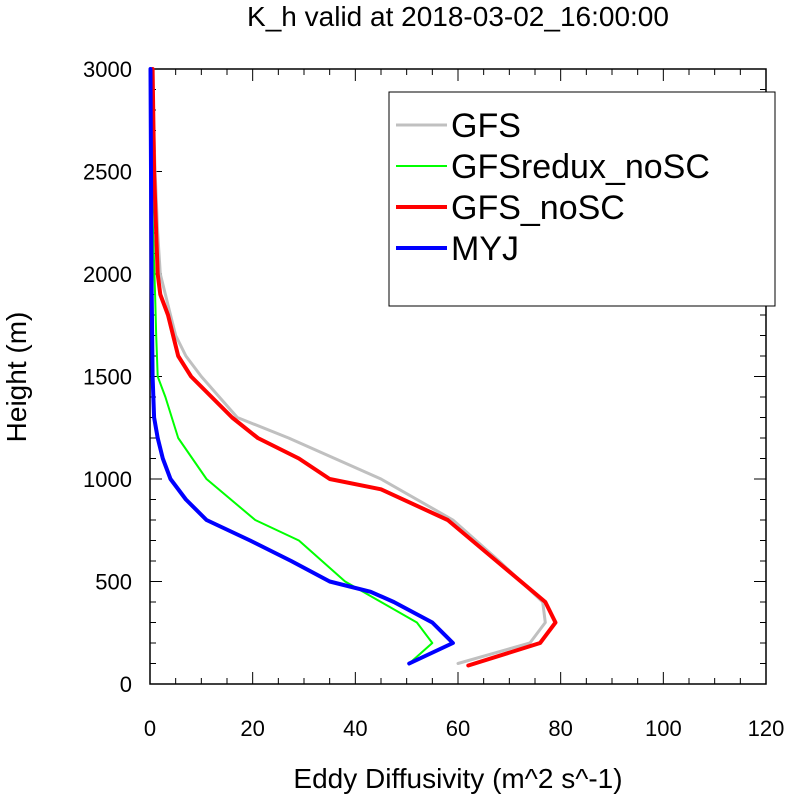 The width and height of the screenshot is (788, 796). What do you see at coordinates (113, 582) in the screenshot?
I see `y-tick-label: 500` at bounding box center [113, 582].